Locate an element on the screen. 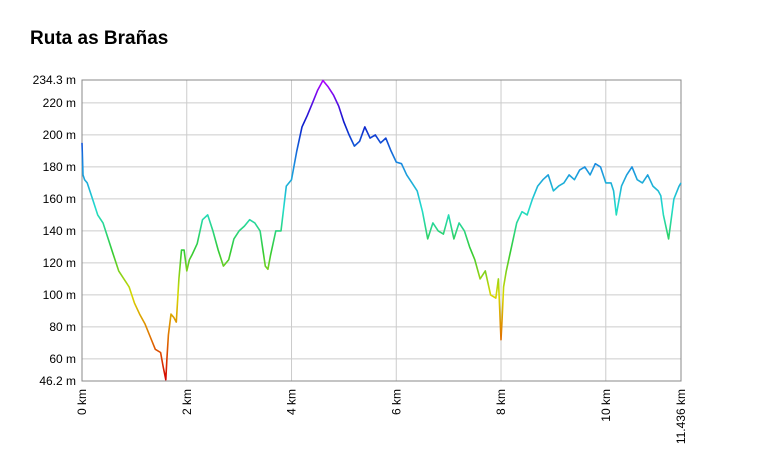 This screenshot has width=760, height=460. y-tick-label: 140 m is located at coordinates (59, 231).